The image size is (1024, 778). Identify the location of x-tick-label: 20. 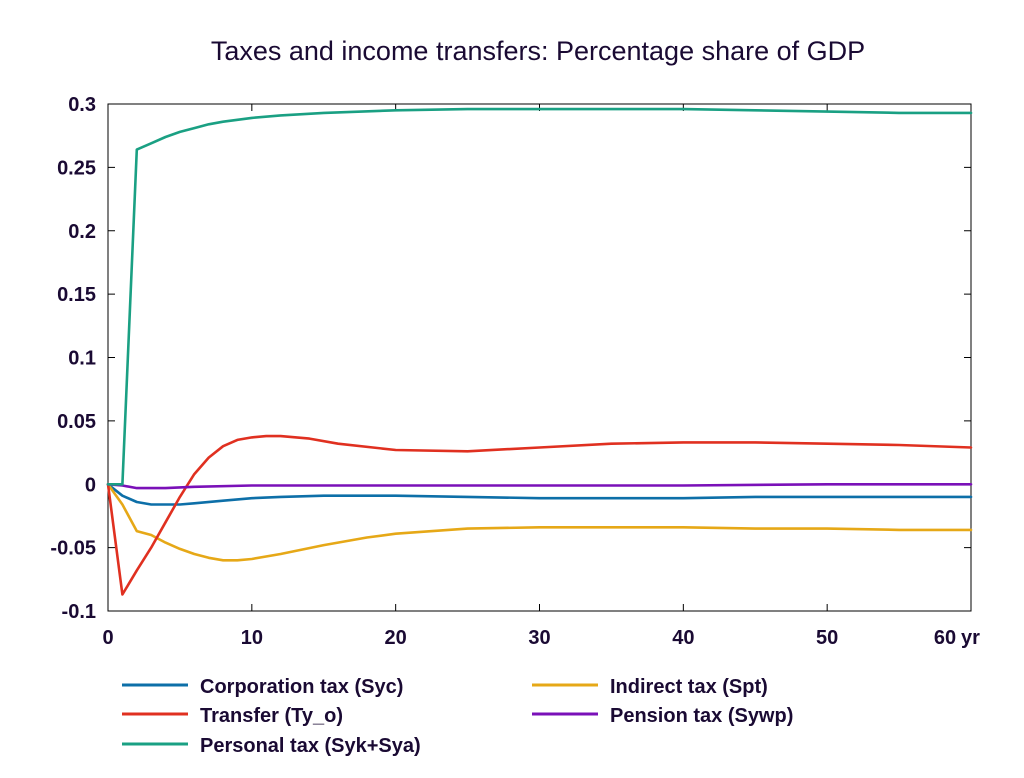
(396, 638).